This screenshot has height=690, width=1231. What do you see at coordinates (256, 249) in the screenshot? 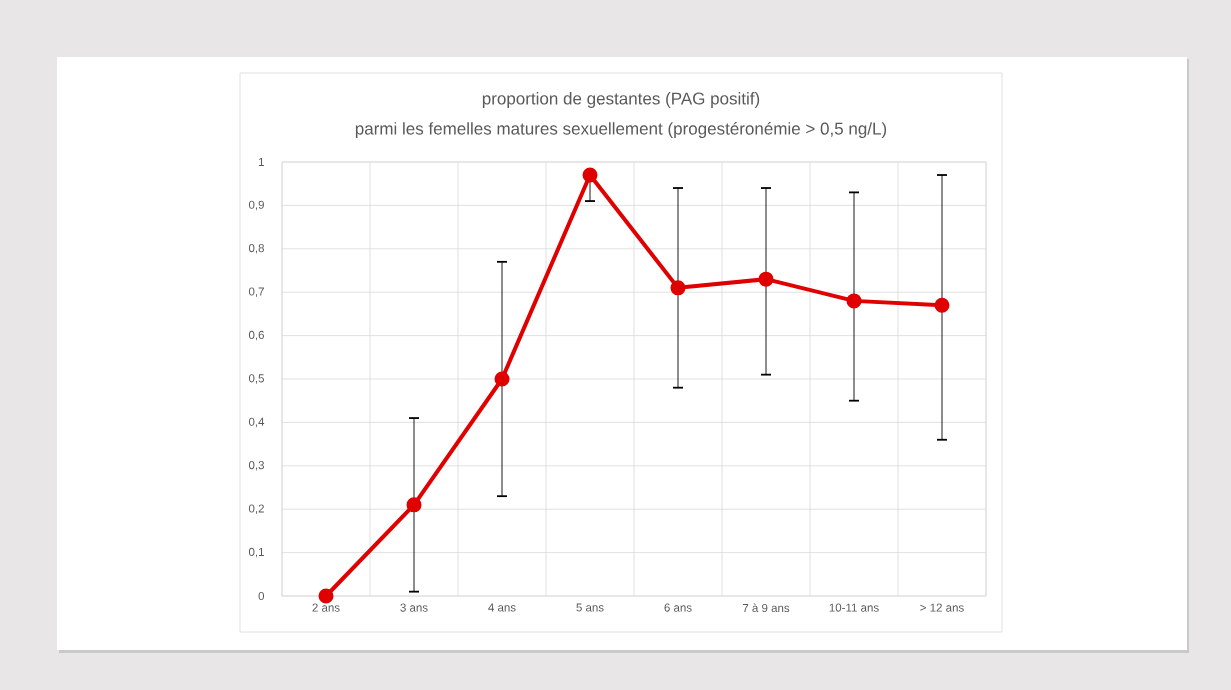
I see `y-tick-label: 0,8` at bounding box center [256, 249].